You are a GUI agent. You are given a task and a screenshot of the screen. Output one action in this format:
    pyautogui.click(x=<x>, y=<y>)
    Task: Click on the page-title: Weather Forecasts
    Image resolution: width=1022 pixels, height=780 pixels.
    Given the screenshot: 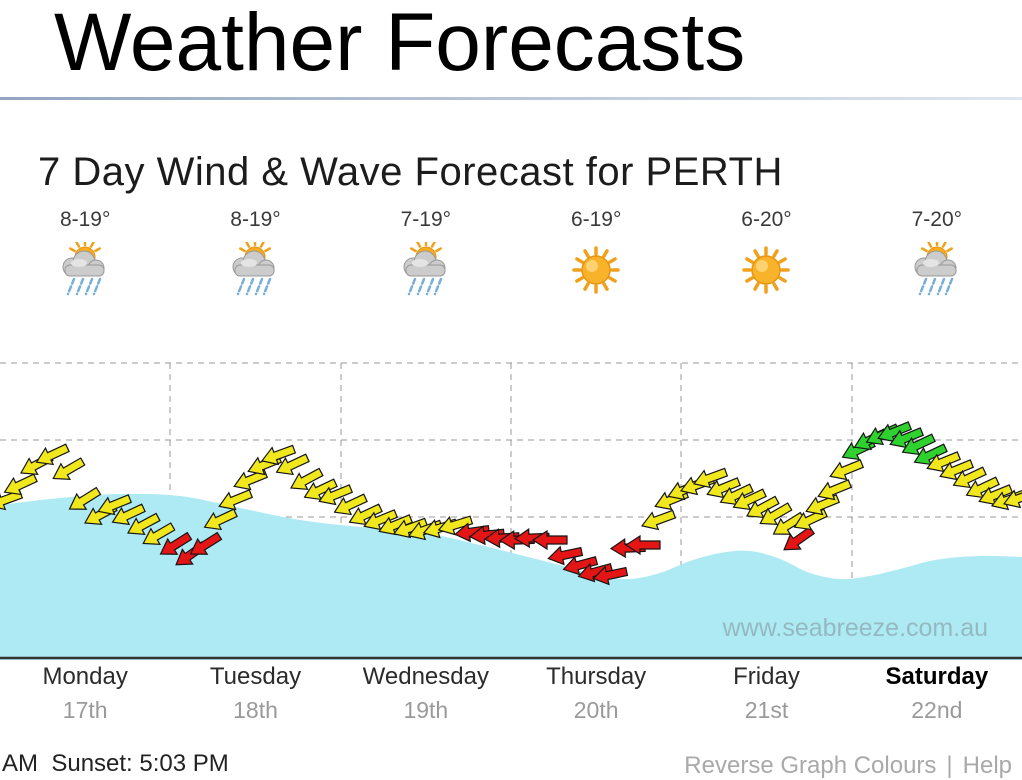 What is the action you would take?
    pyautogui.click(x=400, y=44)
    